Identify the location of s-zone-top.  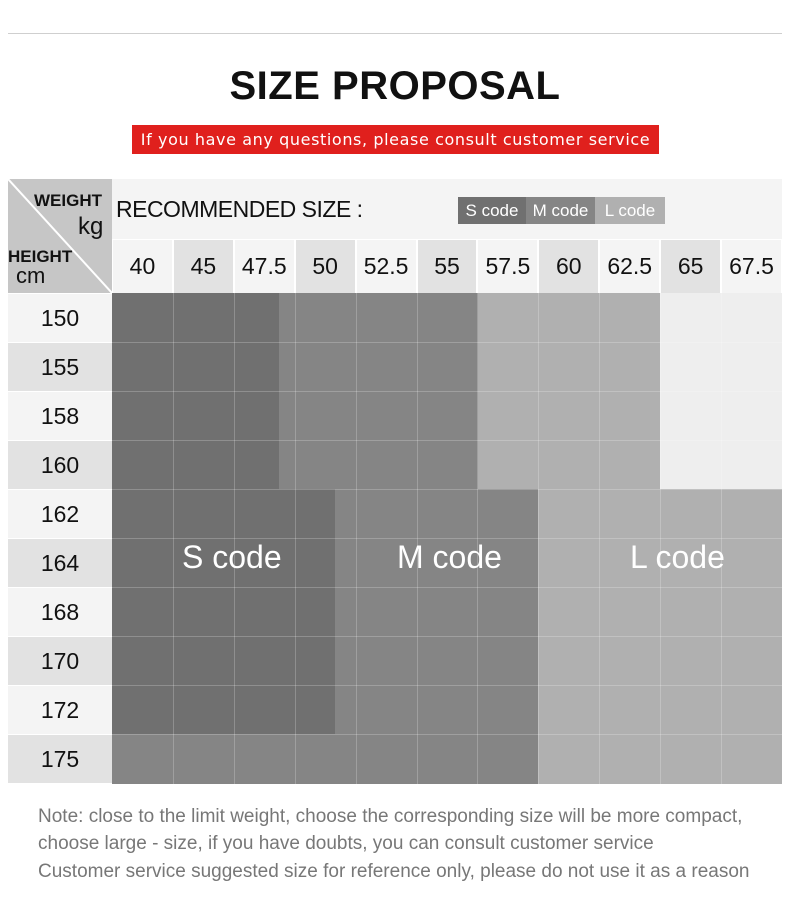
(195, 391).